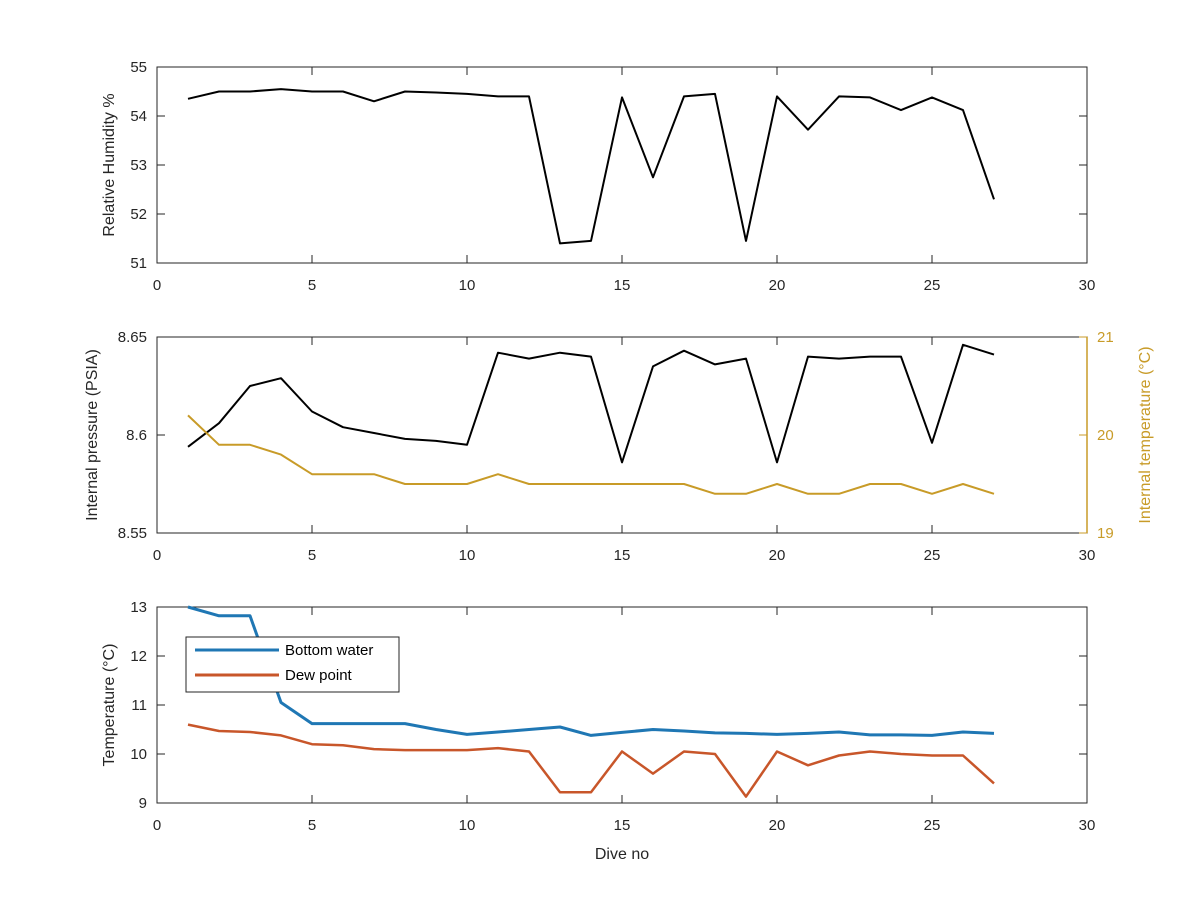 The image size is (1200, 900). Describe the element at coordinates (138, 165) in the screenshot. I see `y-tick-label: 53` at that location.